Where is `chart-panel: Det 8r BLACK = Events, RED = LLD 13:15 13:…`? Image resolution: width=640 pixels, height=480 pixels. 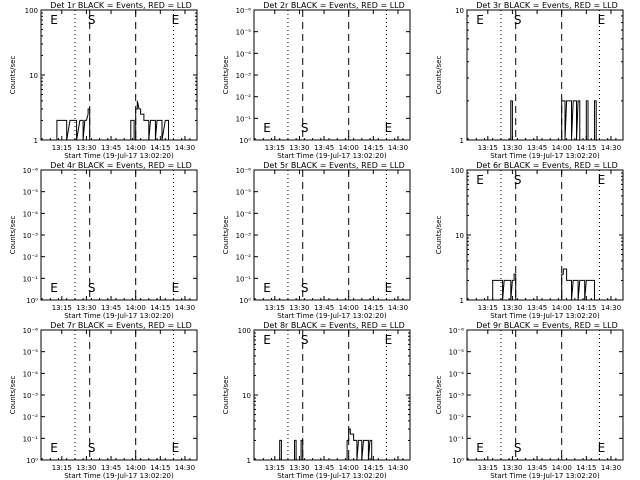
chart-panel: Det 8r BLACK = Events, RED = LLD 13:15 13:… is located at coordinates (316, 400).